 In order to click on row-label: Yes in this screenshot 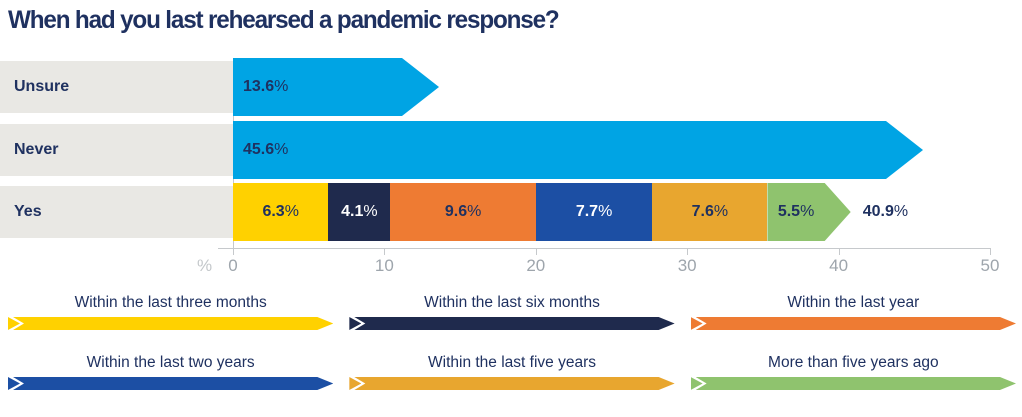, I will do `click(28, 211)`.